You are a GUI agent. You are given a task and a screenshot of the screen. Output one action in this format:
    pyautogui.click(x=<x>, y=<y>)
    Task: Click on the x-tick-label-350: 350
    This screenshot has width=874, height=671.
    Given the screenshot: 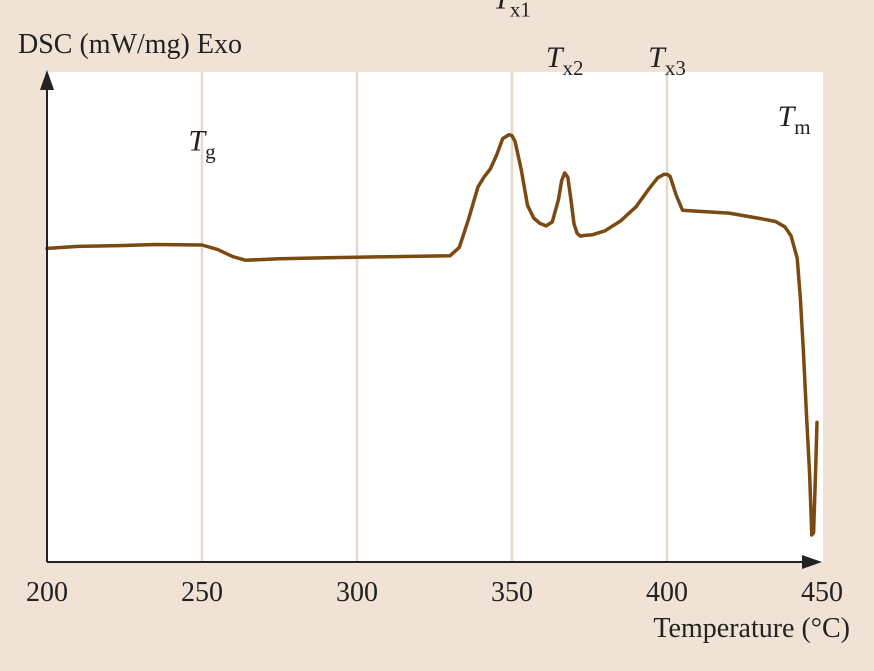 What is the action you would take?
    pyautogui.click(x=512, y=592)
    